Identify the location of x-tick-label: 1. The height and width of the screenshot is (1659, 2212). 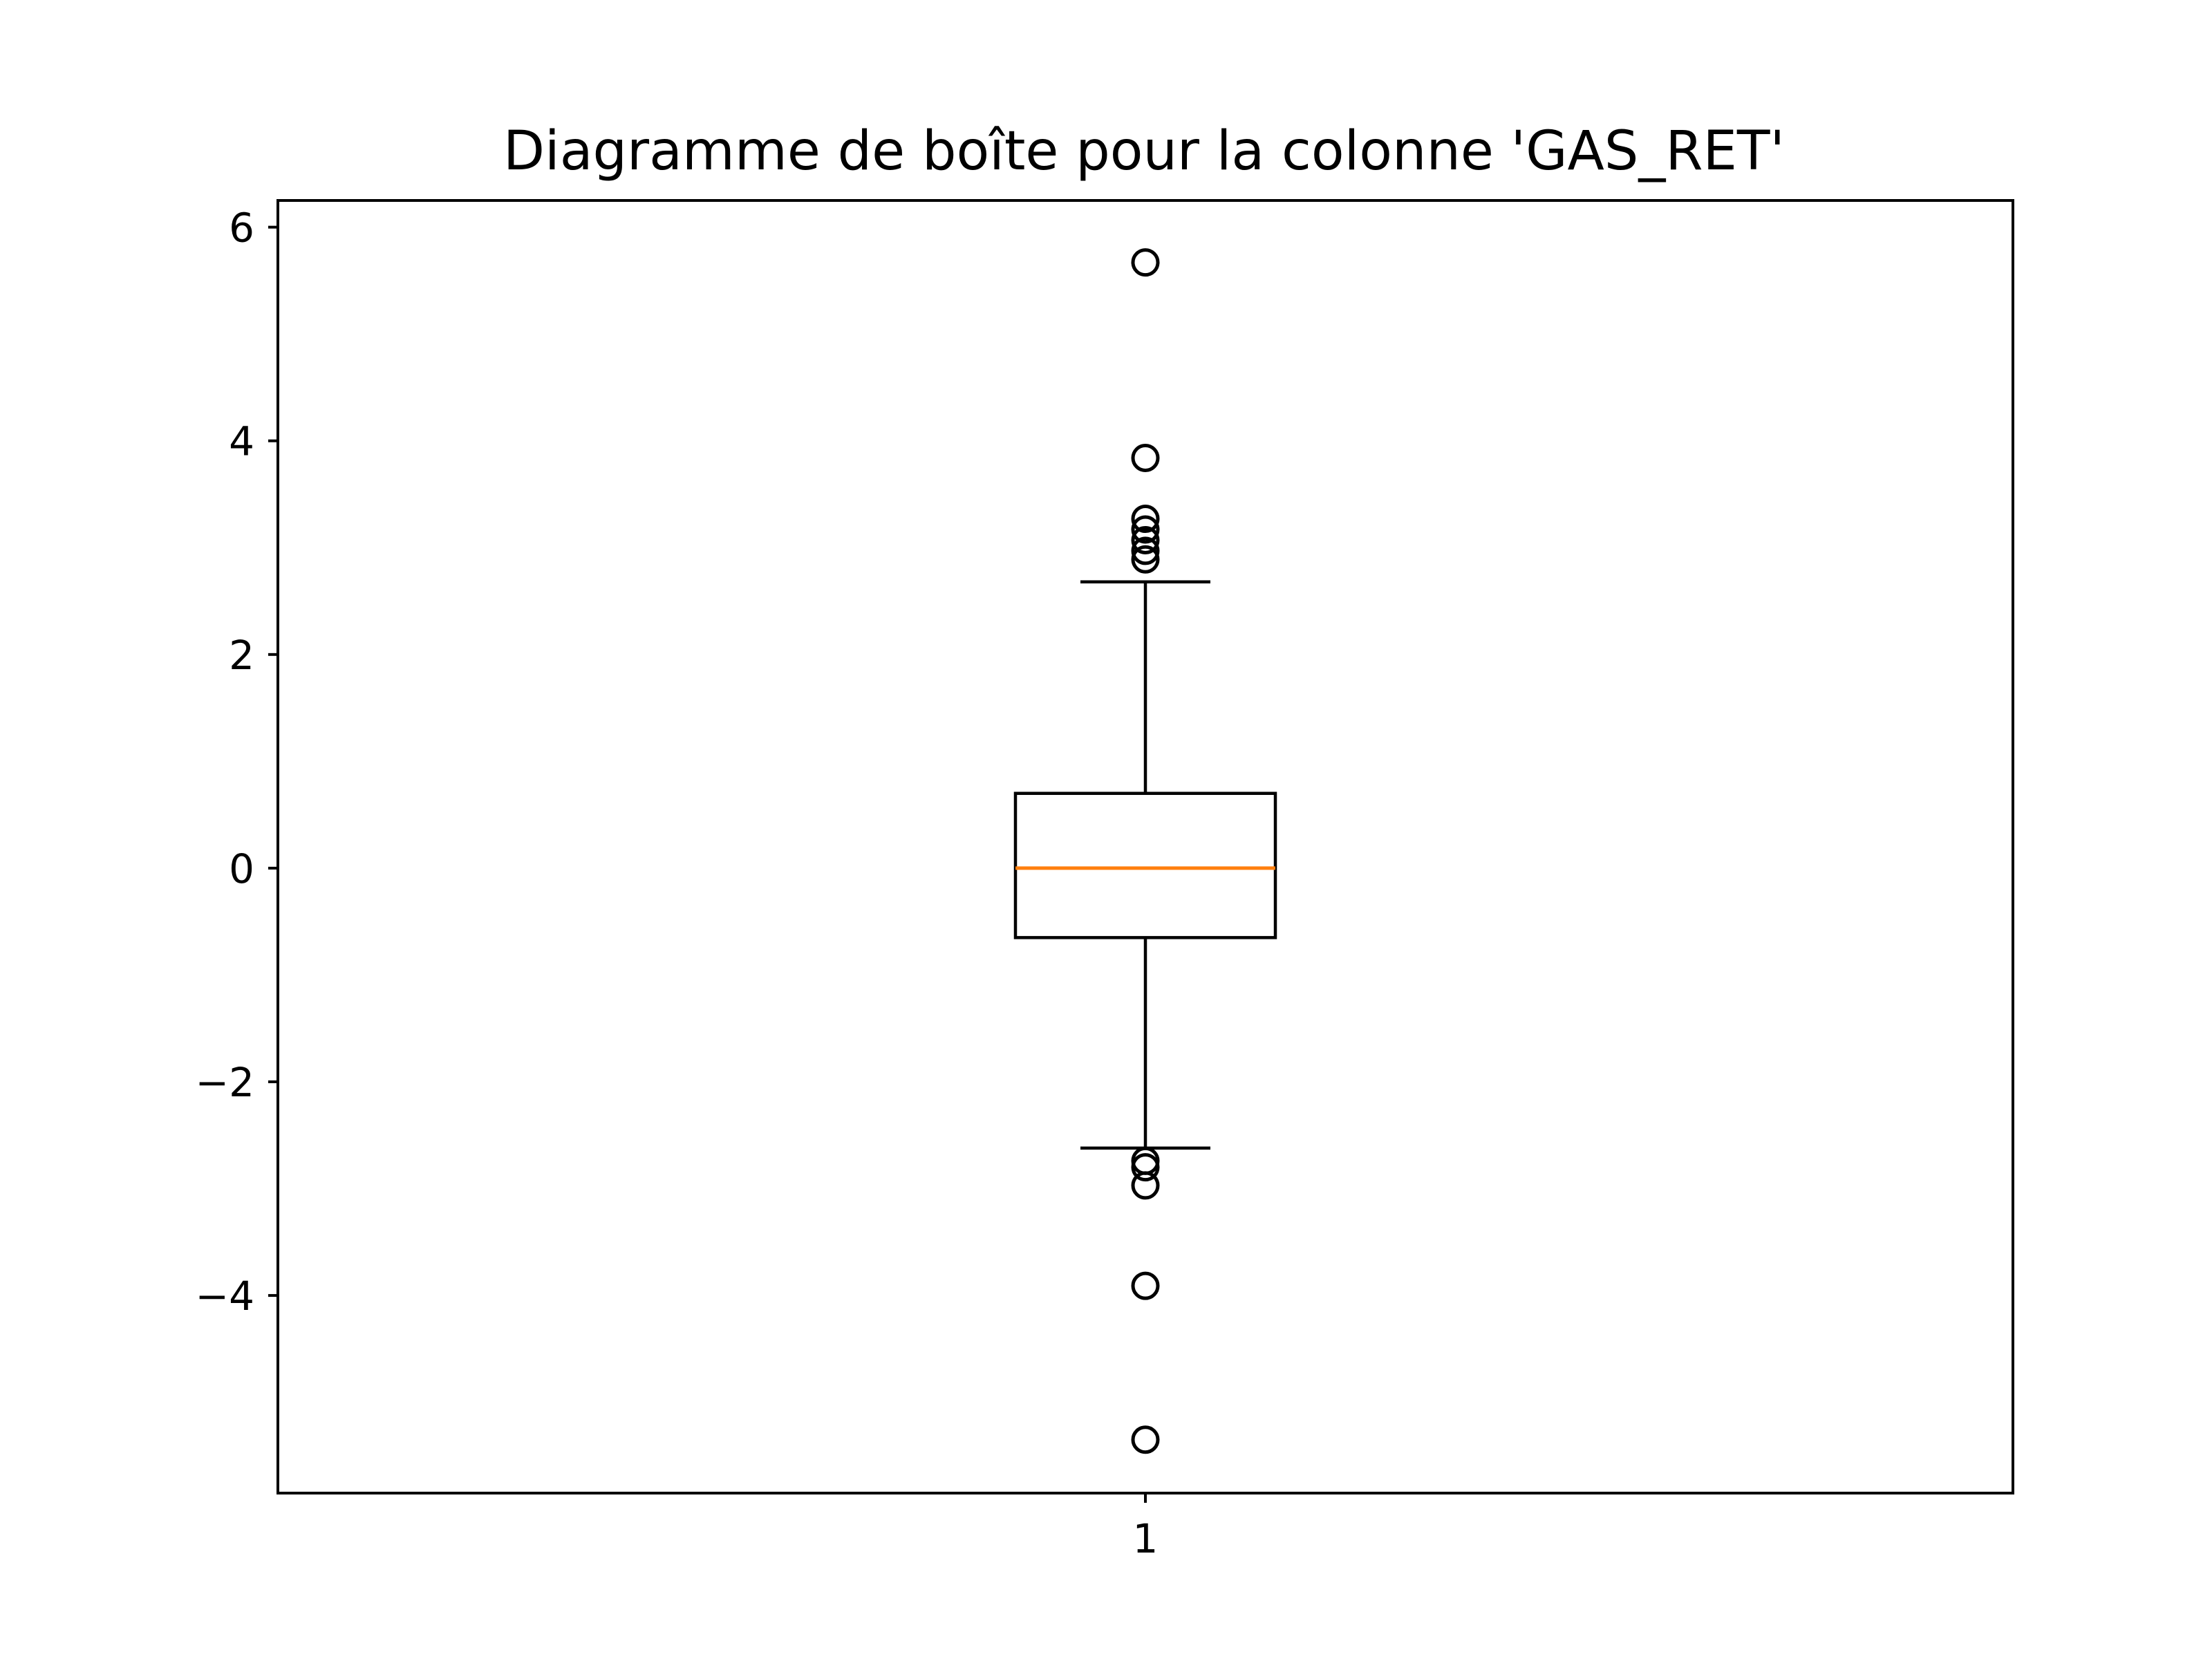
(1146, 1539).